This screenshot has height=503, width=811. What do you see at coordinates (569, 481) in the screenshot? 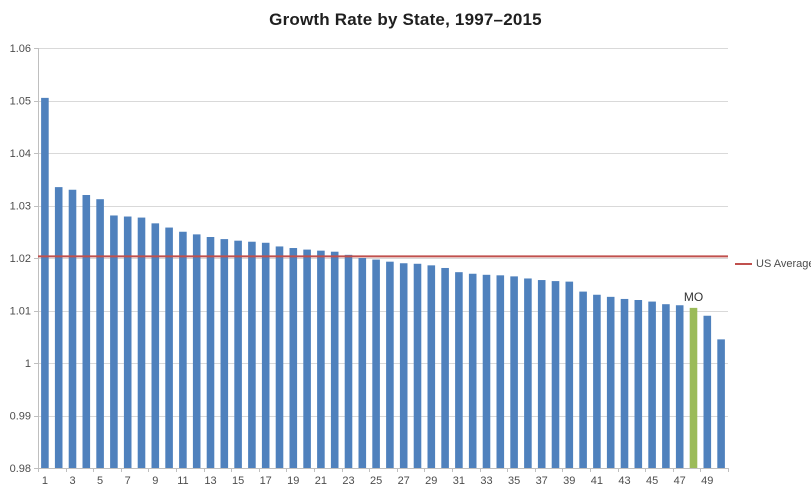
I see `x-tick-label: 39` at bounding box center [569, 481].